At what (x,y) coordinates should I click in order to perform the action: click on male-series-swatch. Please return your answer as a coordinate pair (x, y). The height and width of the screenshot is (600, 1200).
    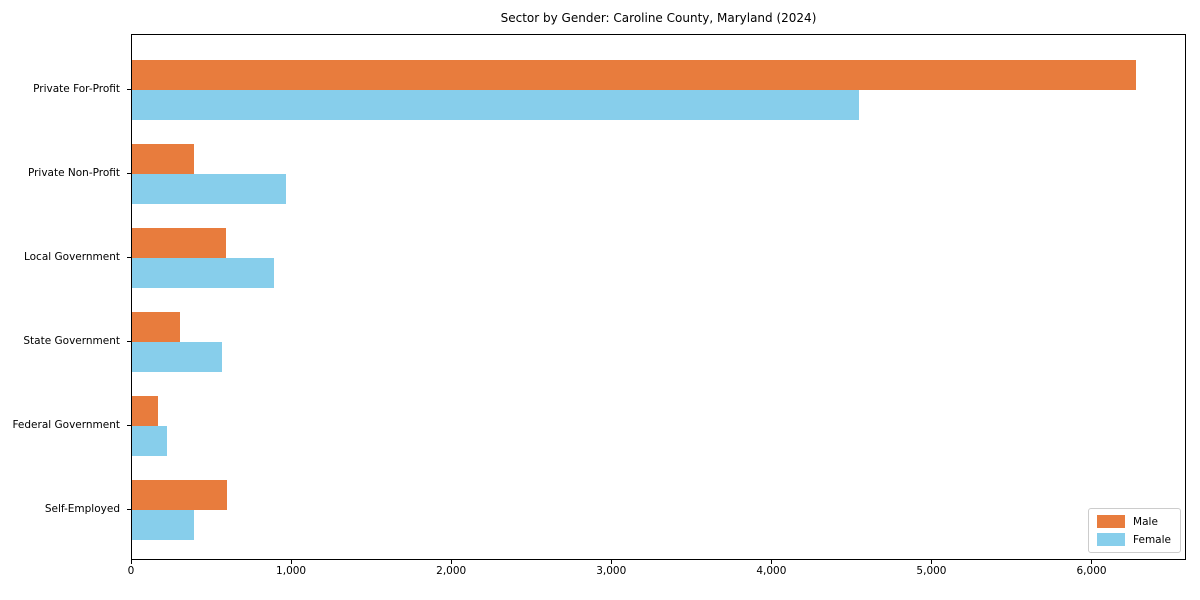
    Looking at the image, I should click on (1111, 521).